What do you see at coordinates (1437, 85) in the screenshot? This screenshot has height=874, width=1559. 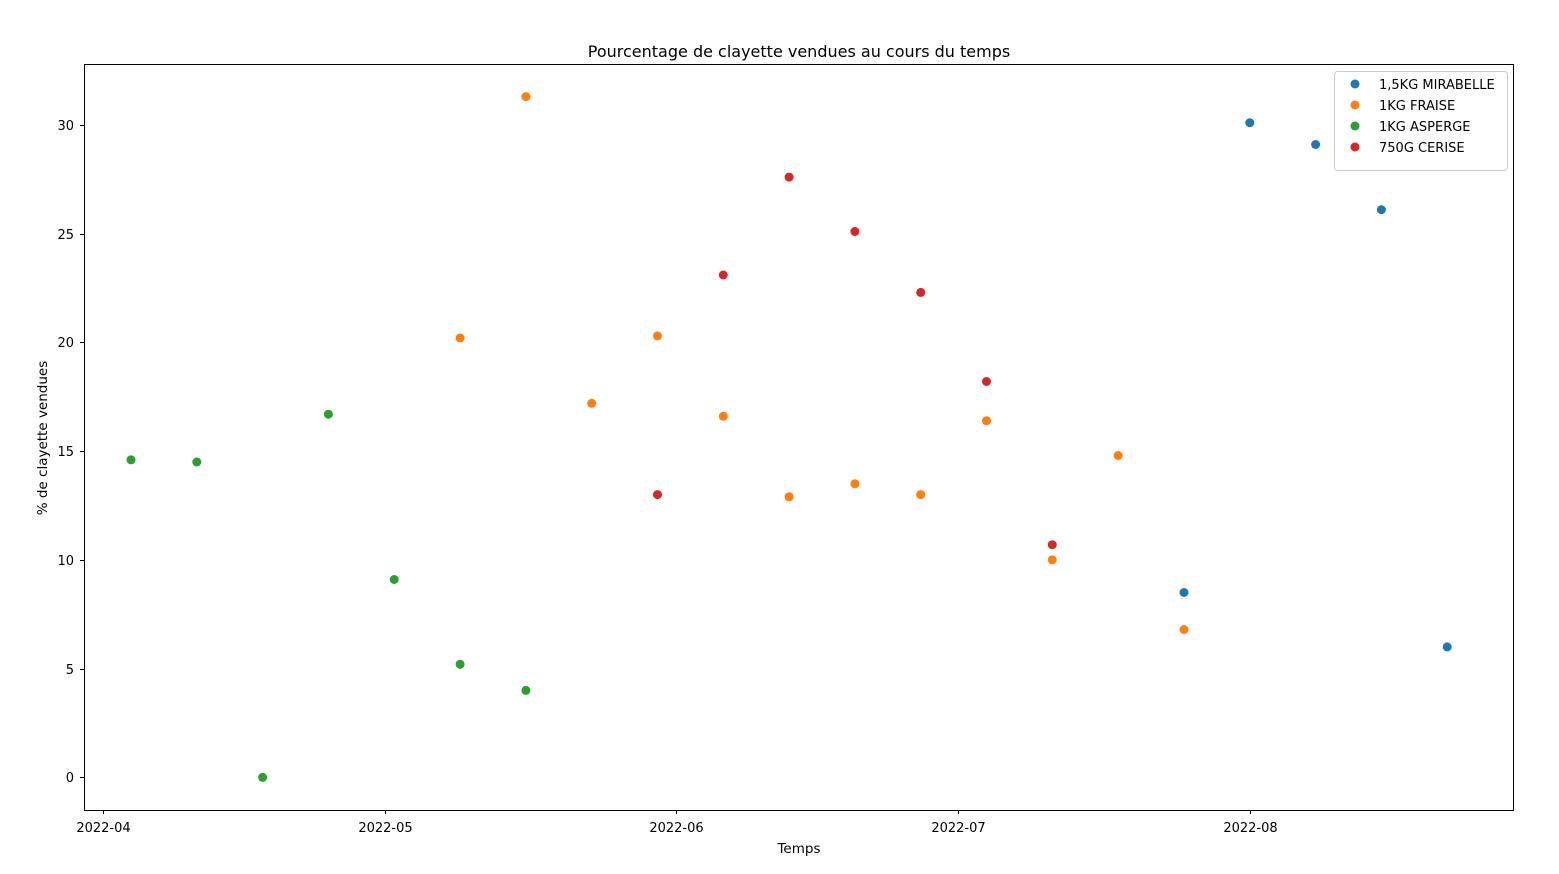 I see `legend-label: 1,5KG MIRABELLE` at bounding box center [1437, 85].